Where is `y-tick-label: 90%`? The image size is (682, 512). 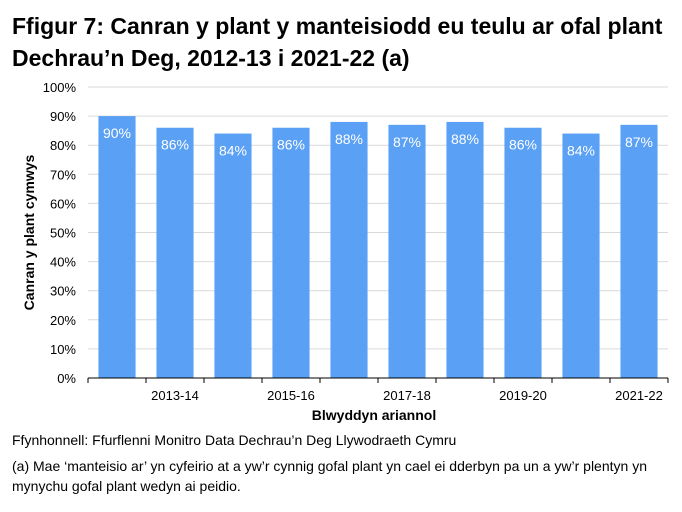 y-tick-label: 90% is located at coordinates (63, 116).